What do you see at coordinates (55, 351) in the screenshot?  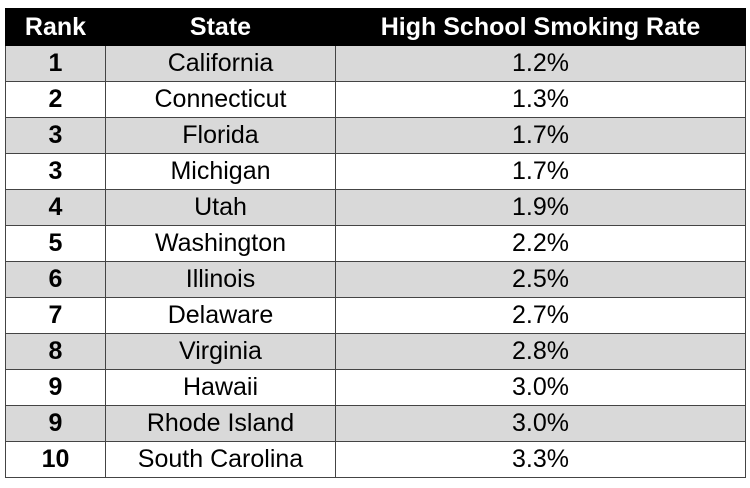 I see `rank-cell: 8` at bounding box center [55, 351].